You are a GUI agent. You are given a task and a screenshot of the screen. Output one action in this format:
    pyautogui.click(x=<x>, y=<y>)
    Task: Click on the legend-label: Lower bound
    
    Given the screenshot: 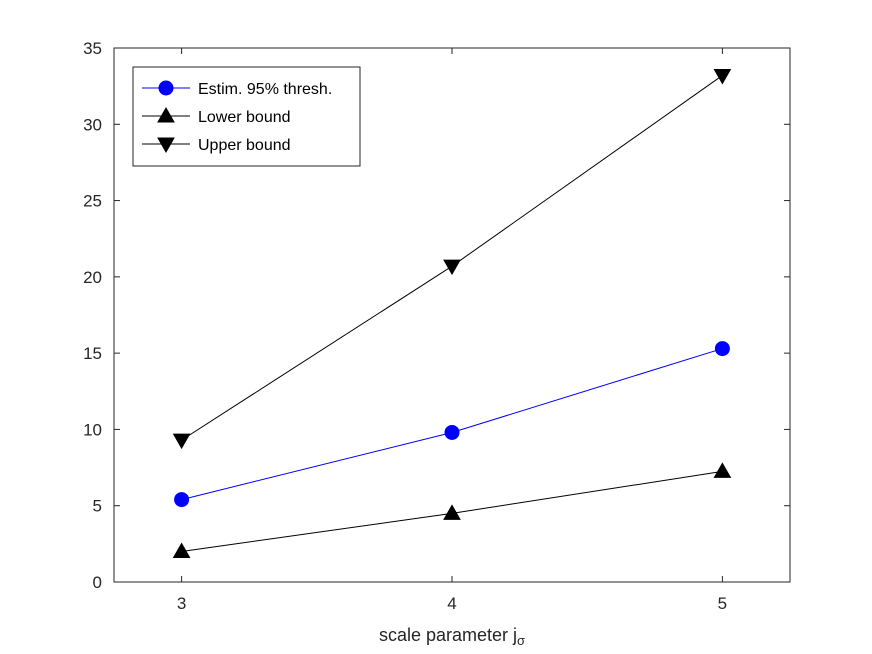 What is the action you would take?
    pyautogui.click(x=244, y=117)
    